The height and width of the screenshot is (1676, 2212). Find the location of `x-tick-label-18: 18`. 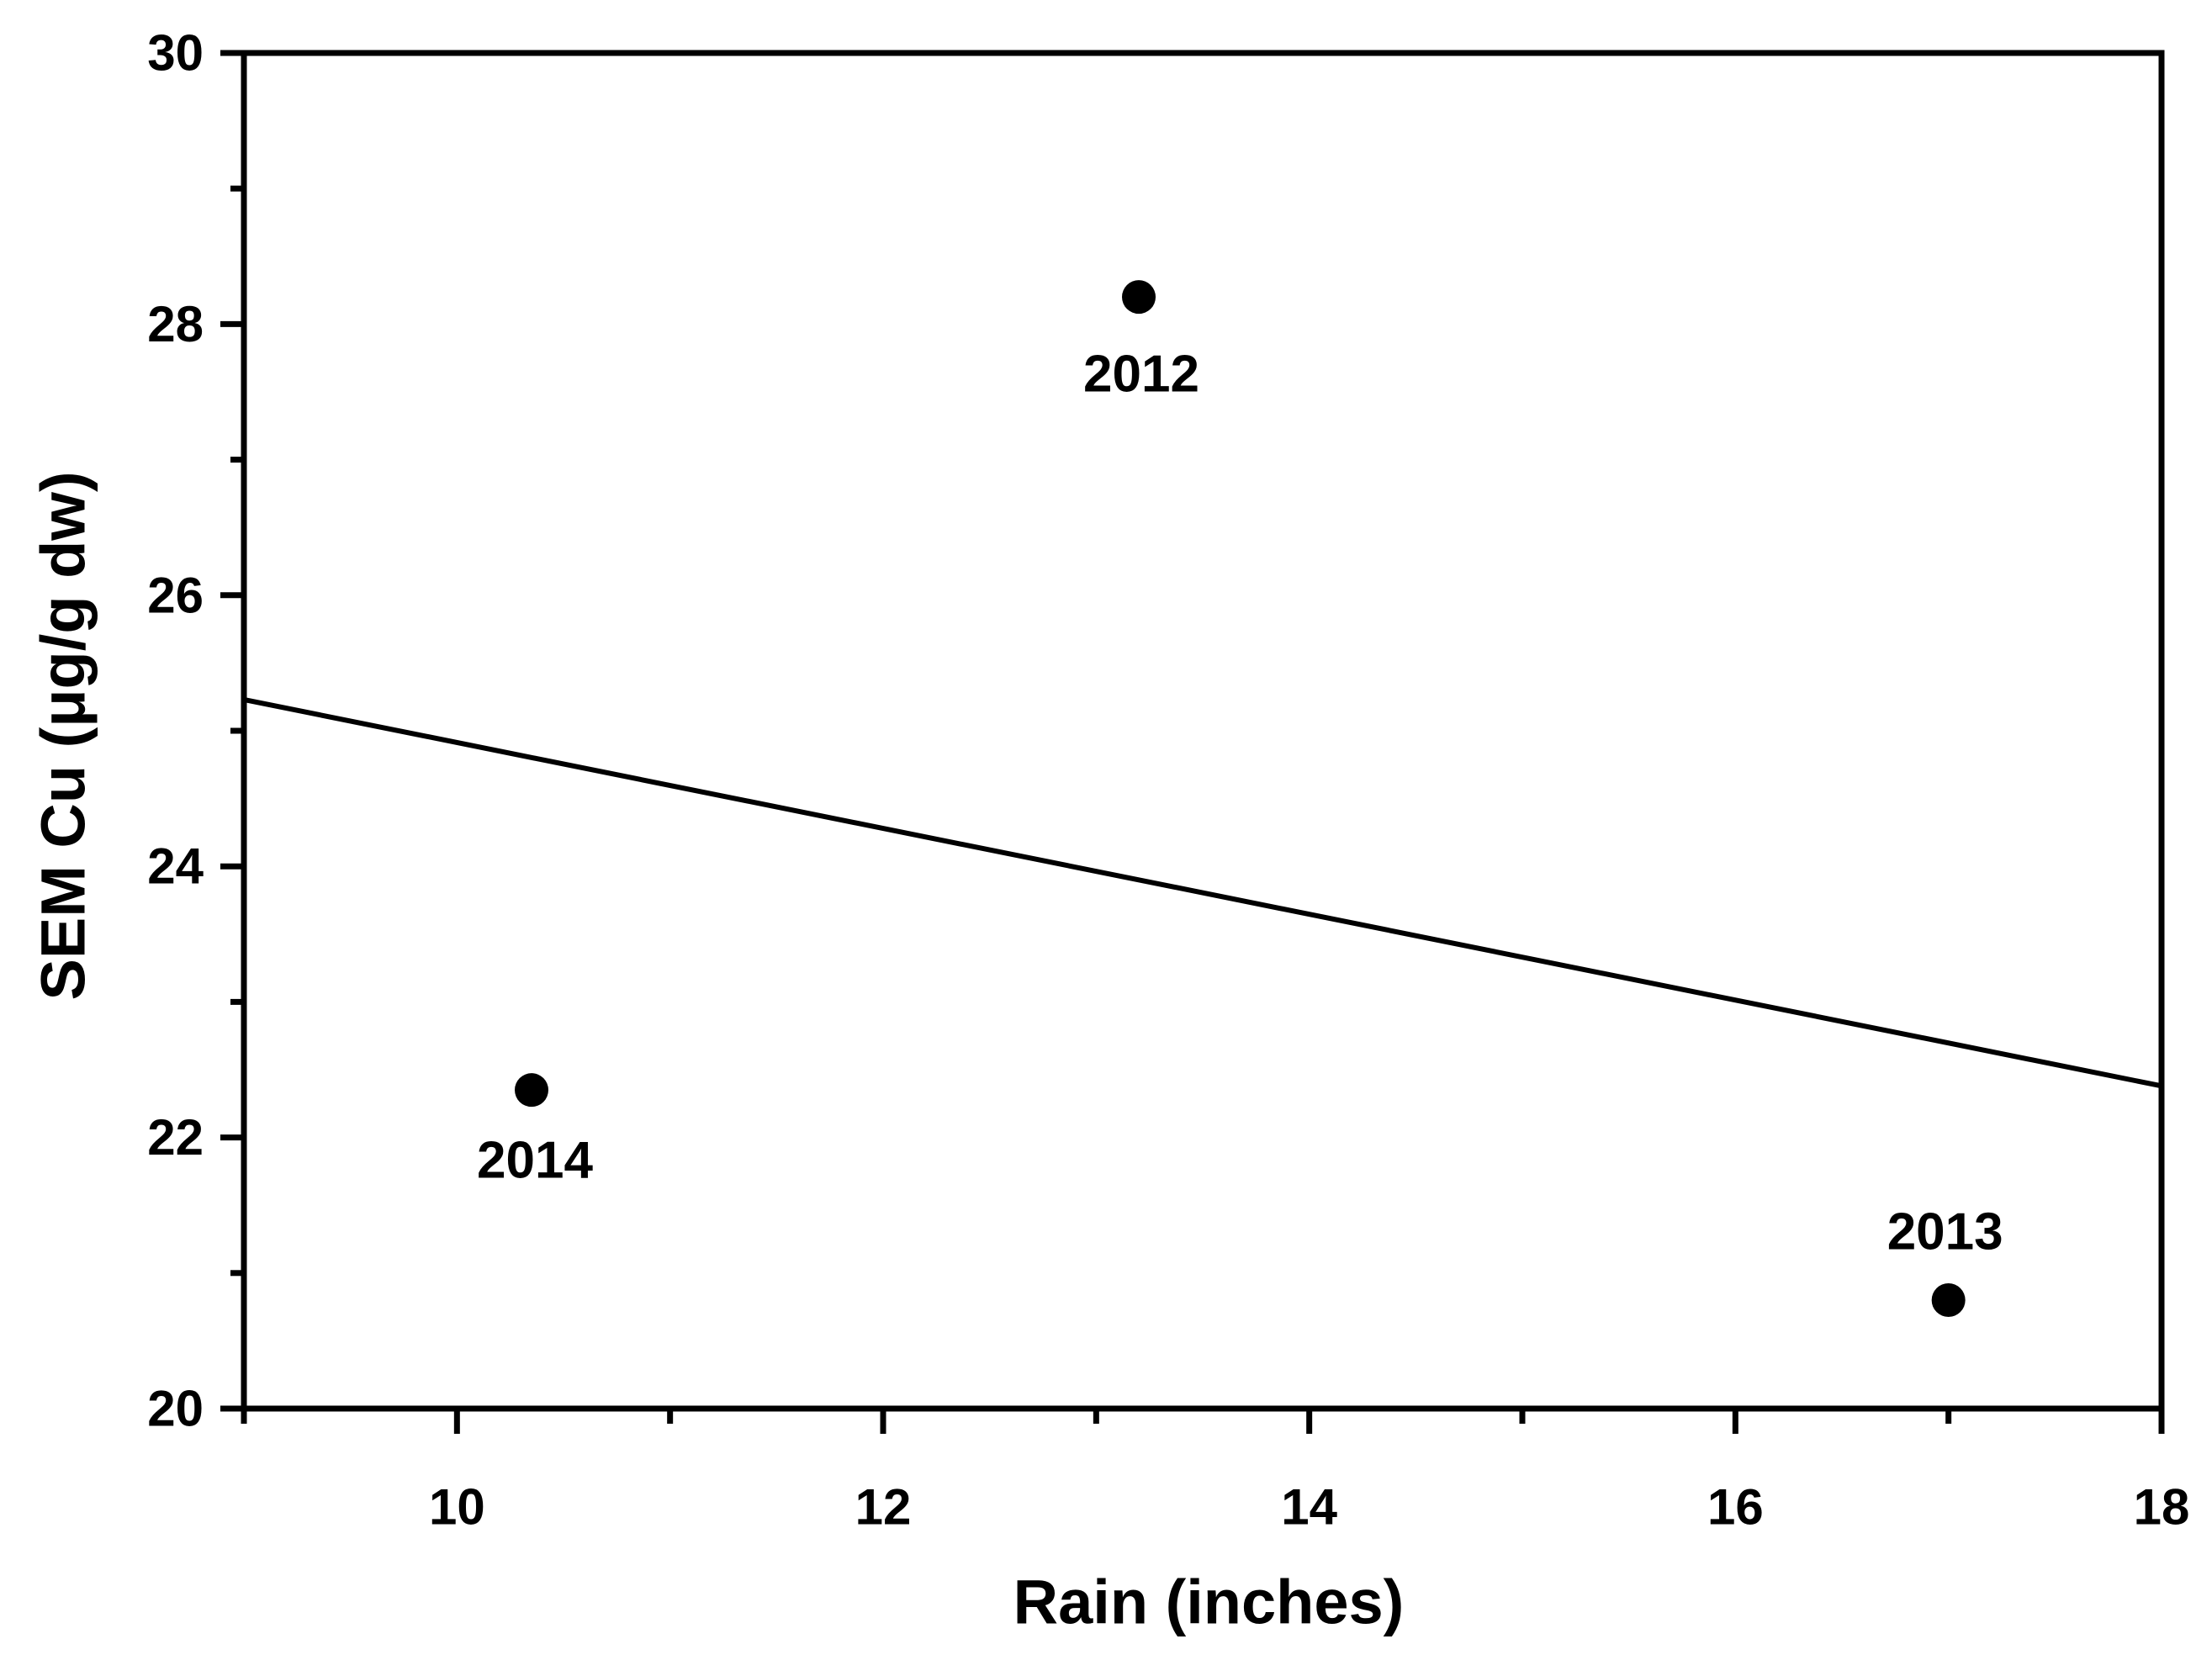

x-tick-label-18: 18 is located at coordinates (2162, 1507).